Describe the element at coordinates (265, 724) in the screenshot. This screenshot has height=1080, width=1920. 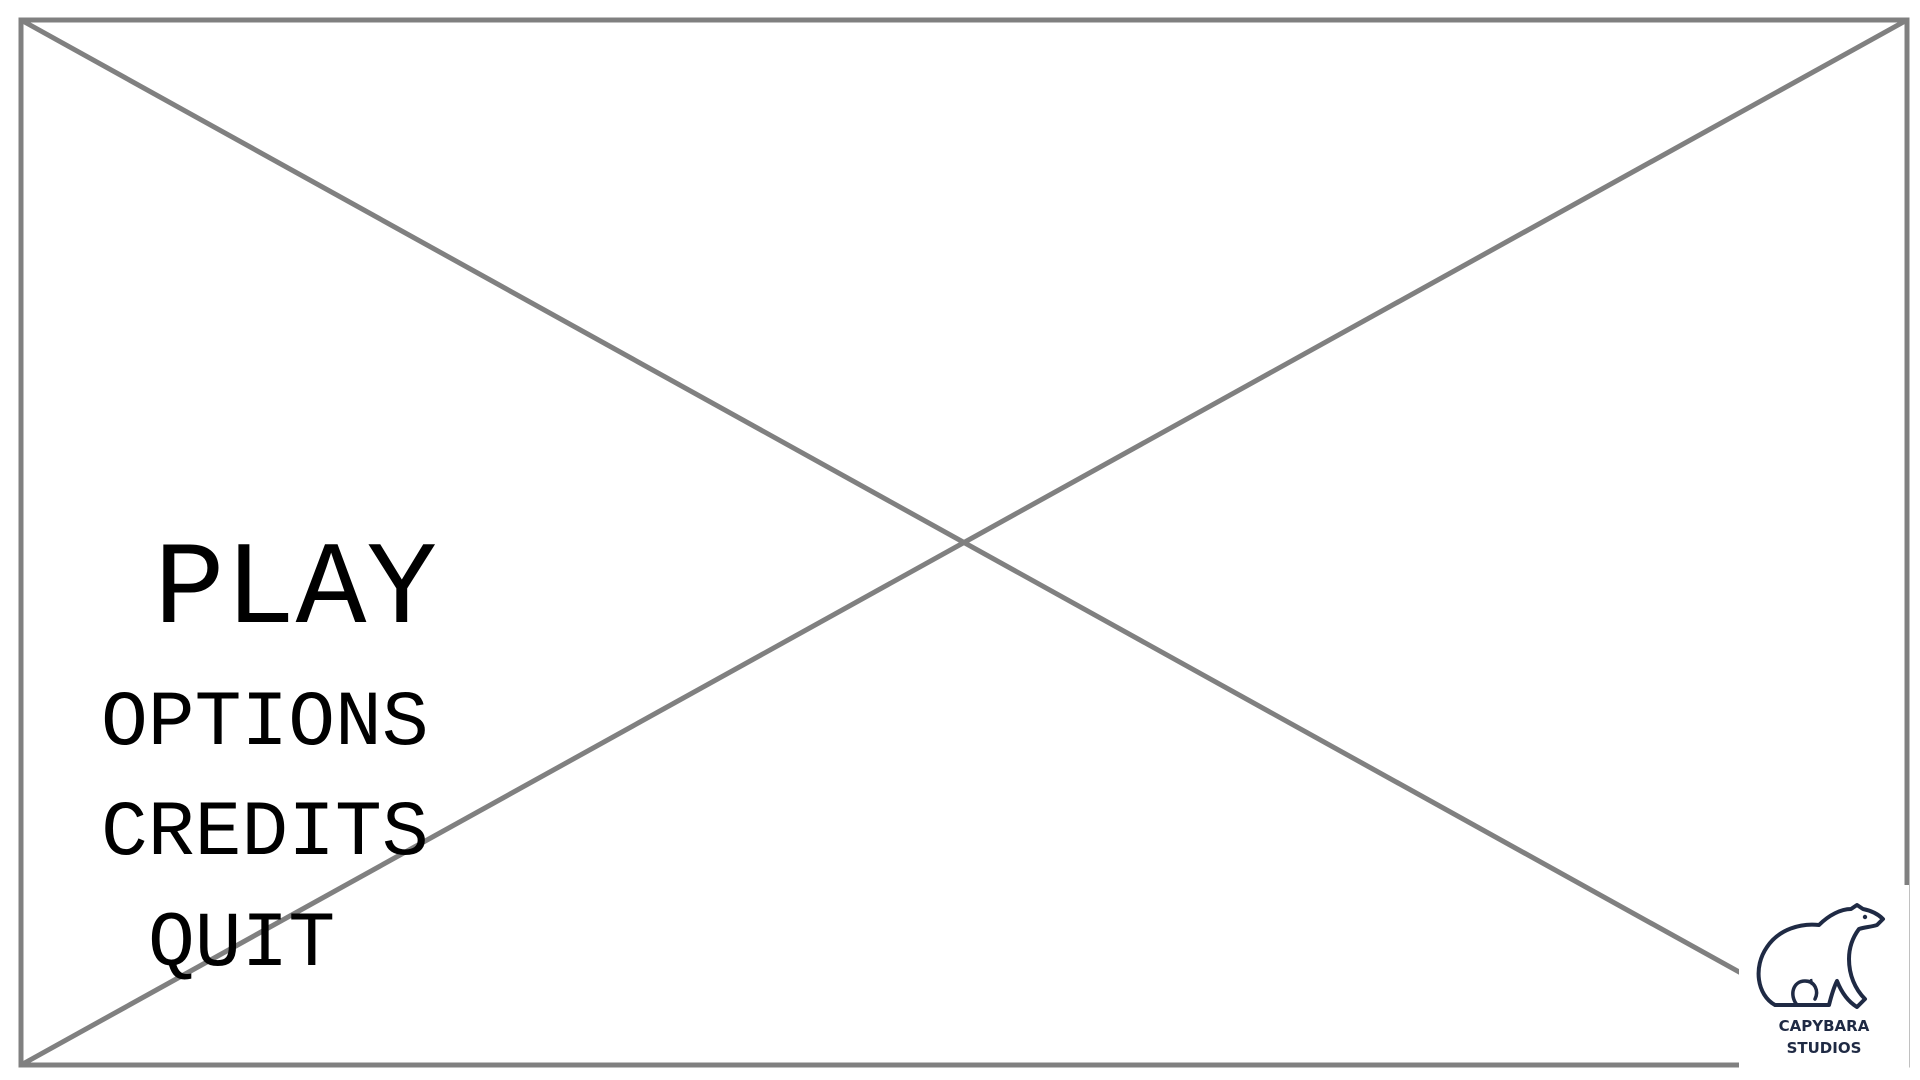
I see `options-button: OPTIONS` at that location.